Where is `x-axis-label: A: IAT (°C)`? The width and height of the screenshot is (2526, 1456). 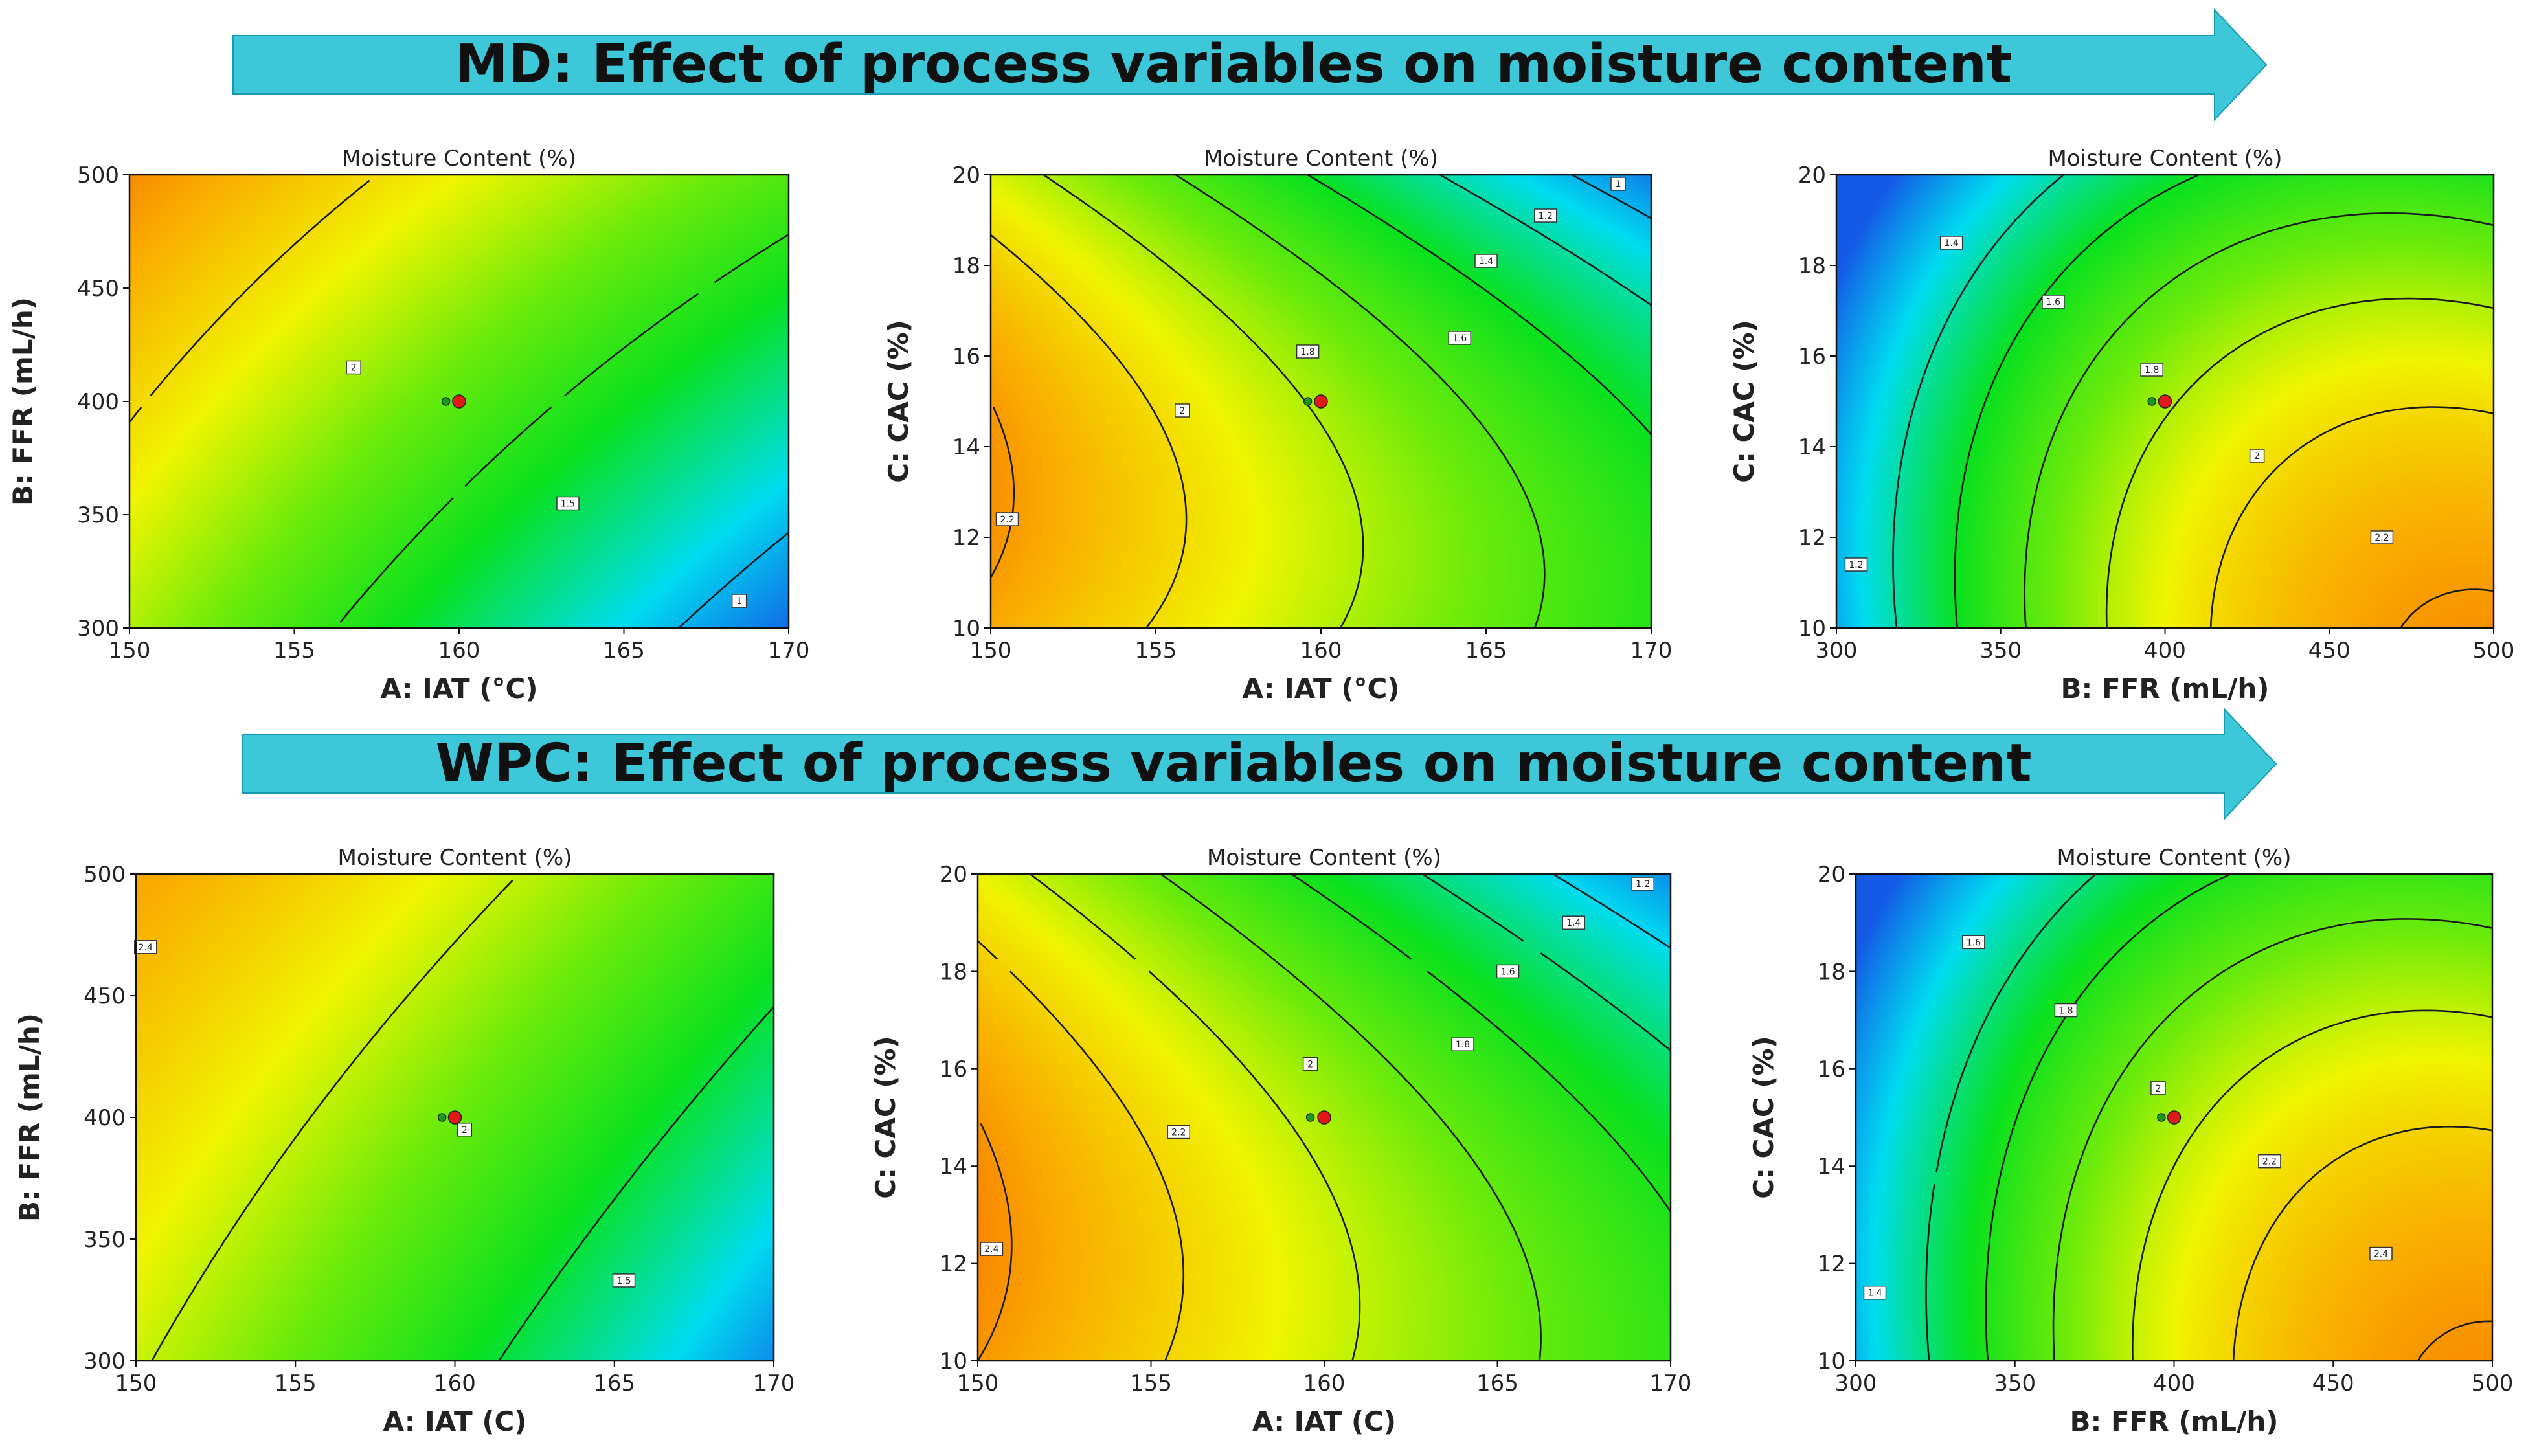
x-axis-label: A: IAT (°C) is located at coordinates (458, 688).